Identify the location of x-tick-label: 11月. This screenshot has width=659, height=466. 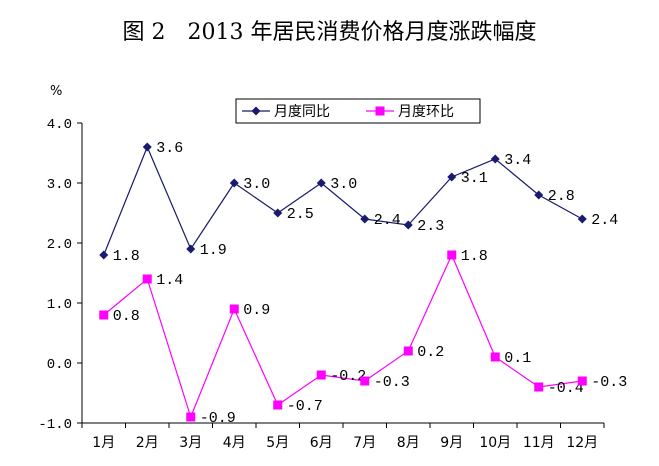
(539, 443).